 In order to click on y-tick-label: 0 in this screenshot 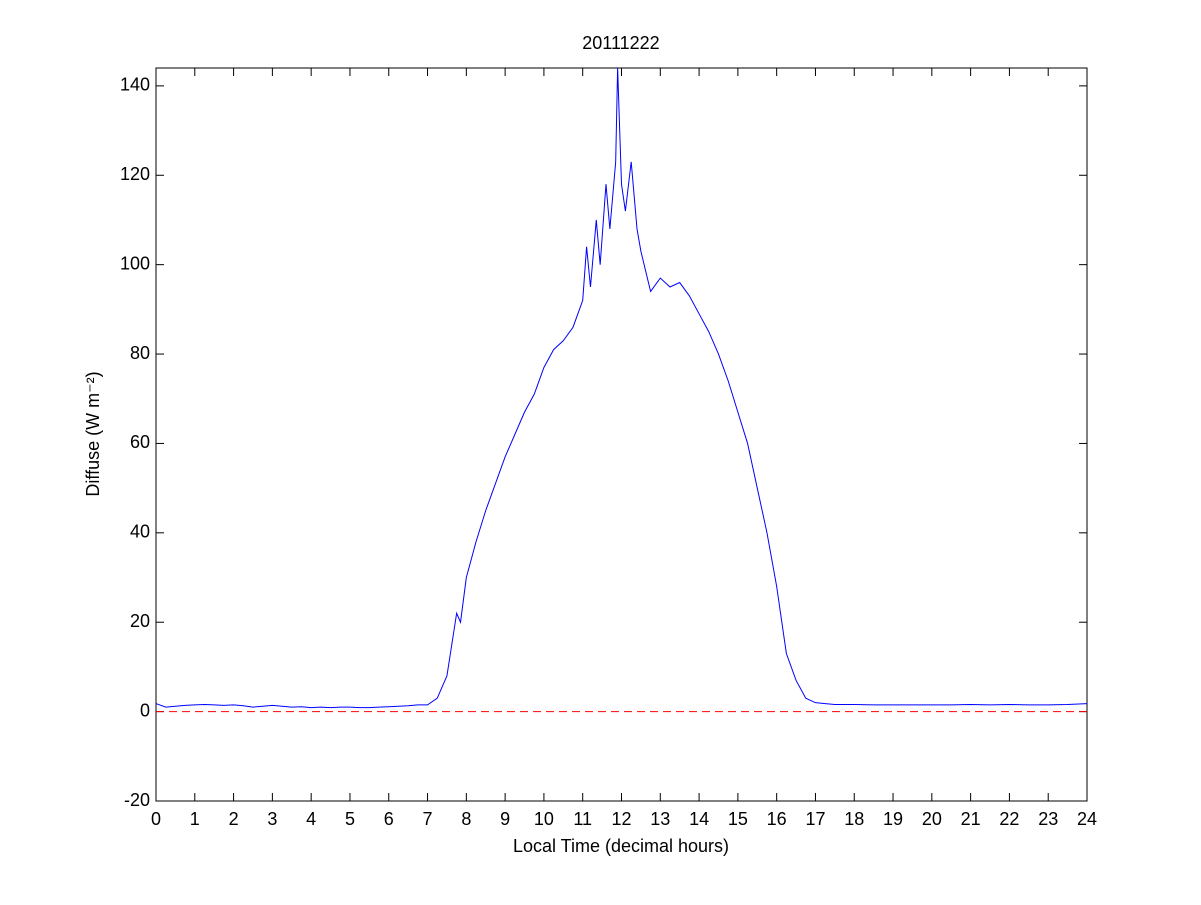, I will do `click(145, 710)`.